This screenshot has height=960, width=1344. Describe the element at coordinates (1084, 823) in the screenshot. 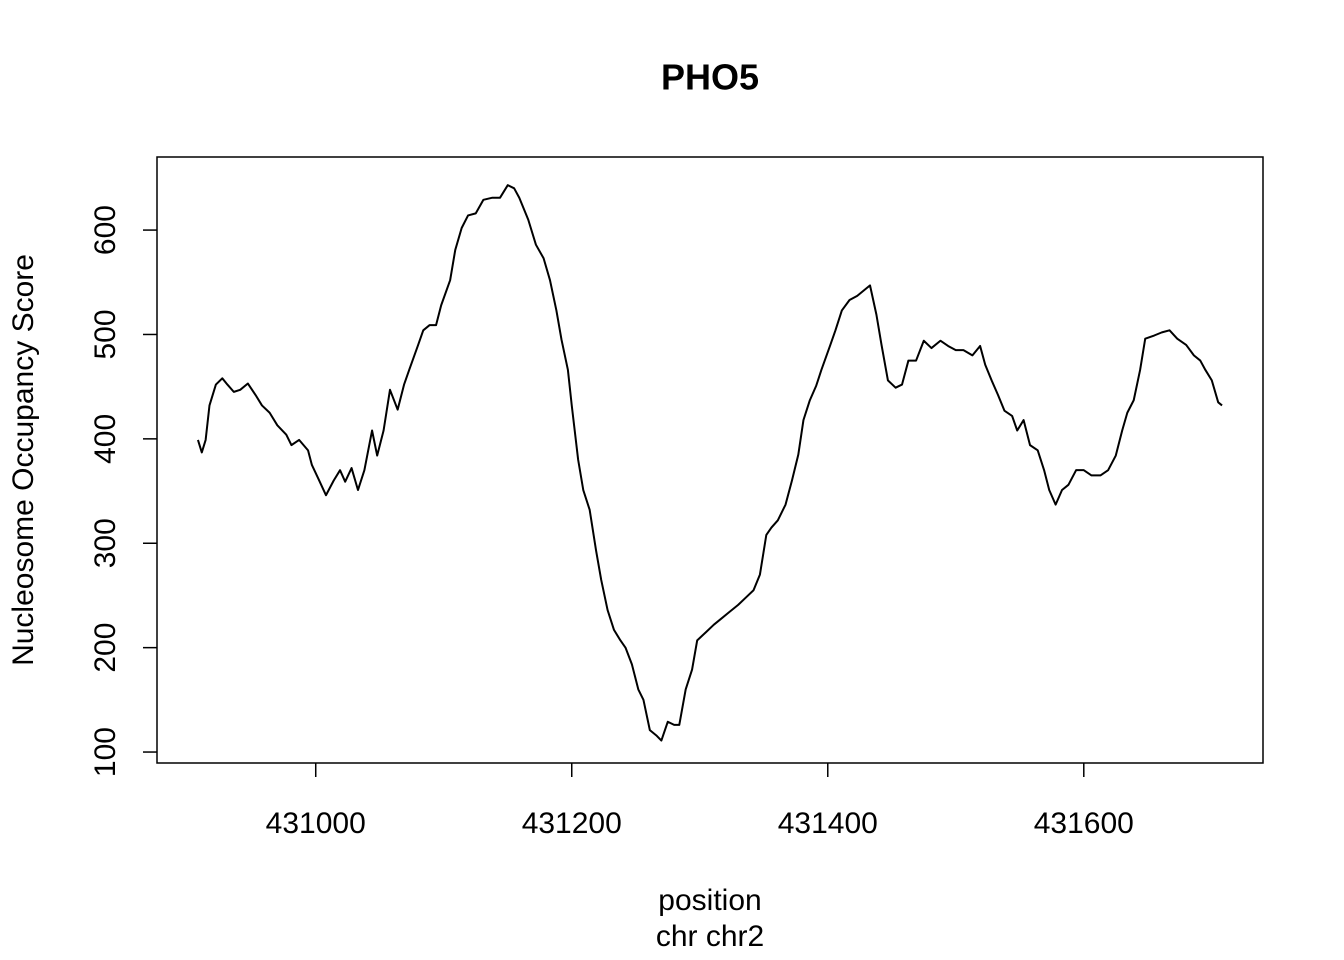

I see `x-tick-label: 431600` at that location.